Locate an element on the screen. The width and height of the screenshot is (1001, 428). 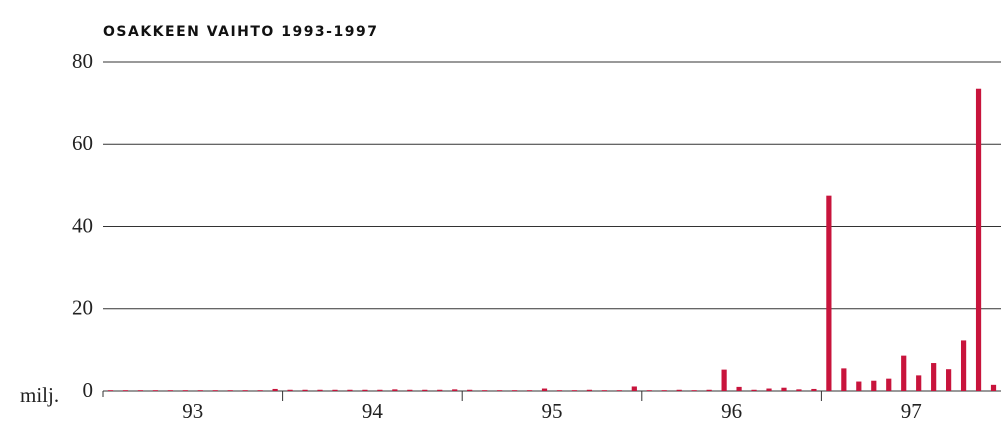
x-tick-label: 94 is located at coordinates (373, 411).